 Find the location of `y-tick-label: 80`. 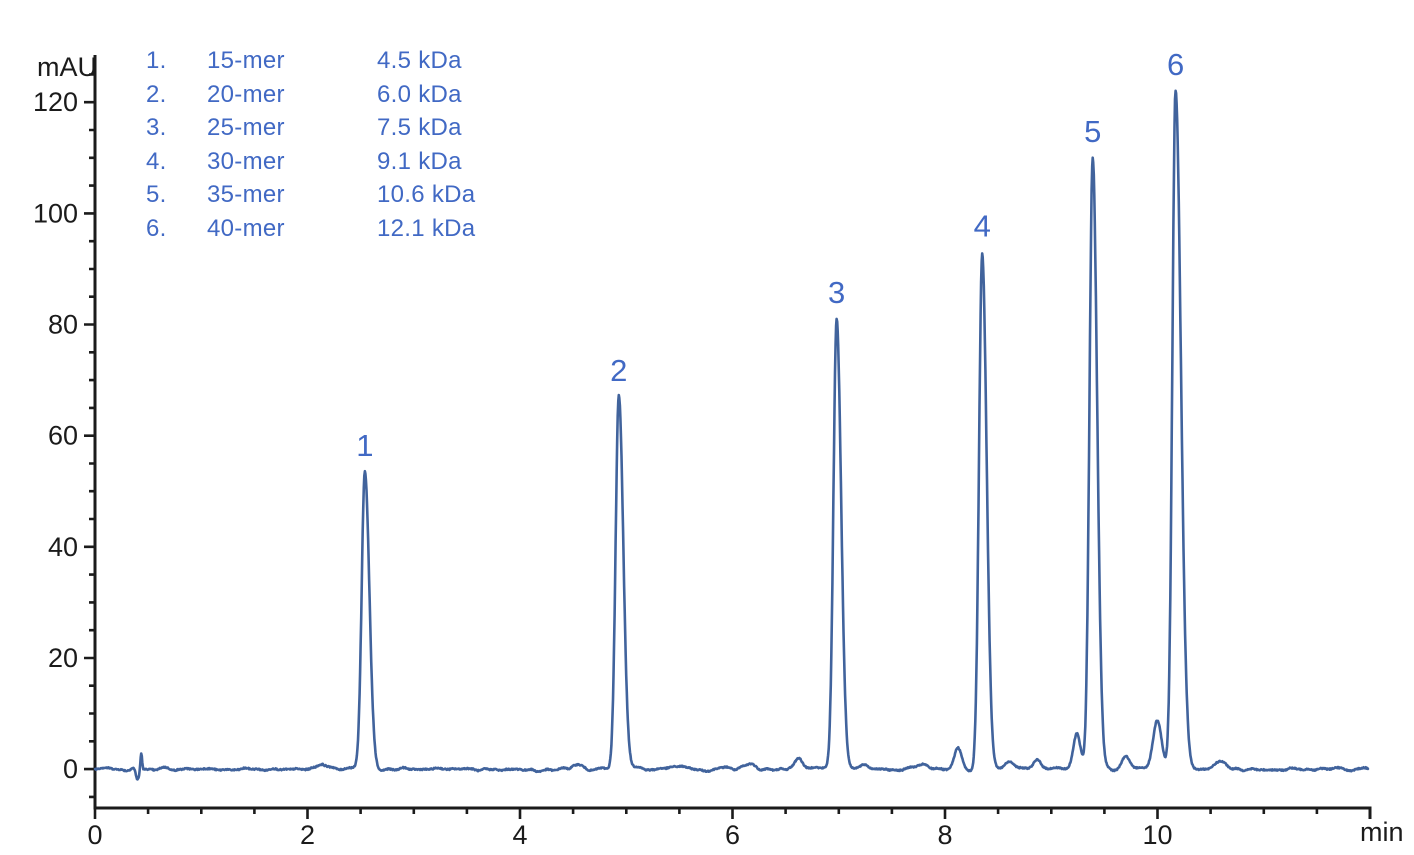

y-tick-label: 80 is located at coordinates (63, 325).